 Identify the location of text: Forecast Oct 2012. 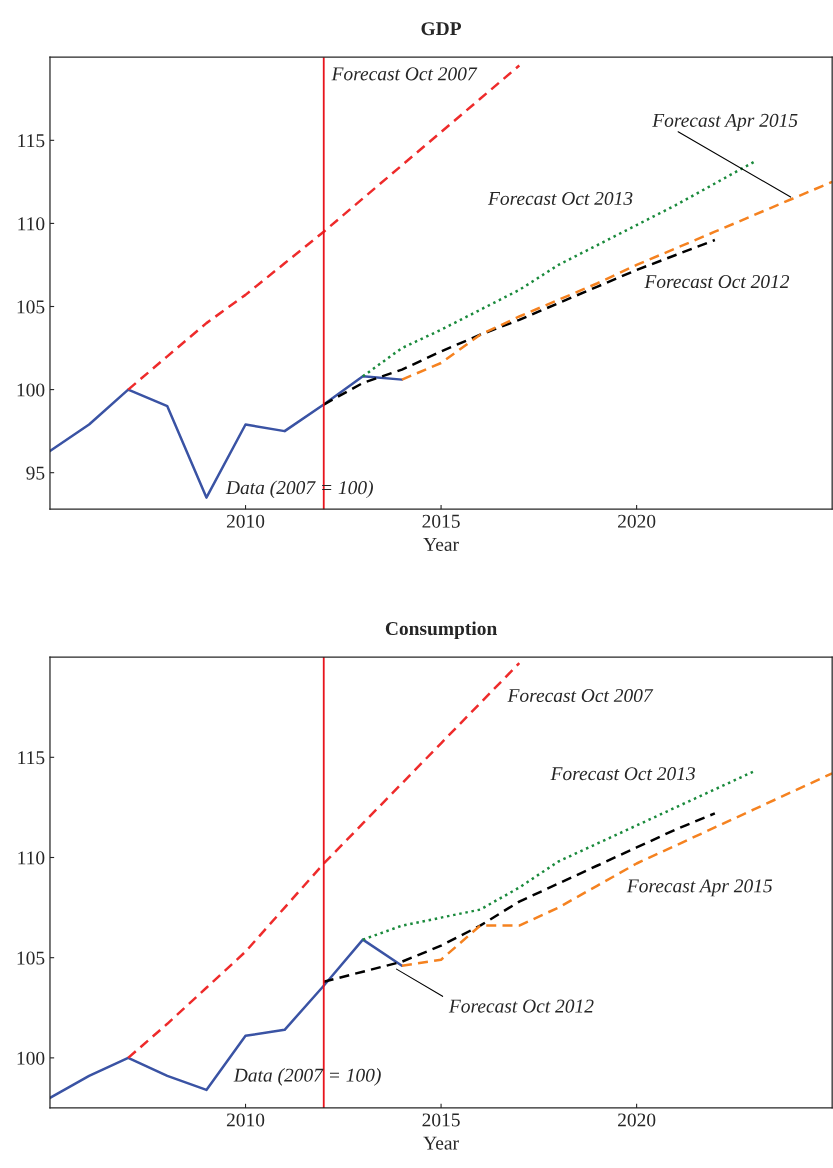
(521, 1006).